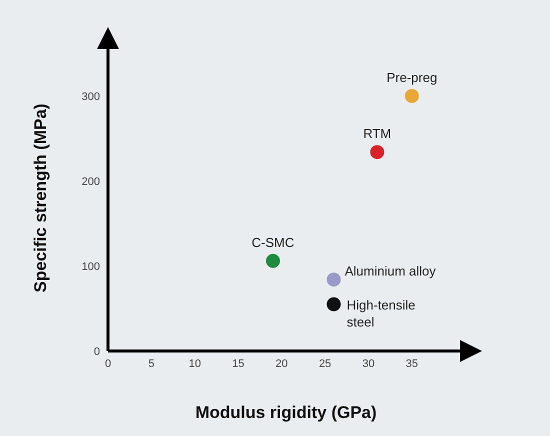  Describe the element at coordinates (325, 364) in the screenshot. I see `x-tick-label: 25` at that location.